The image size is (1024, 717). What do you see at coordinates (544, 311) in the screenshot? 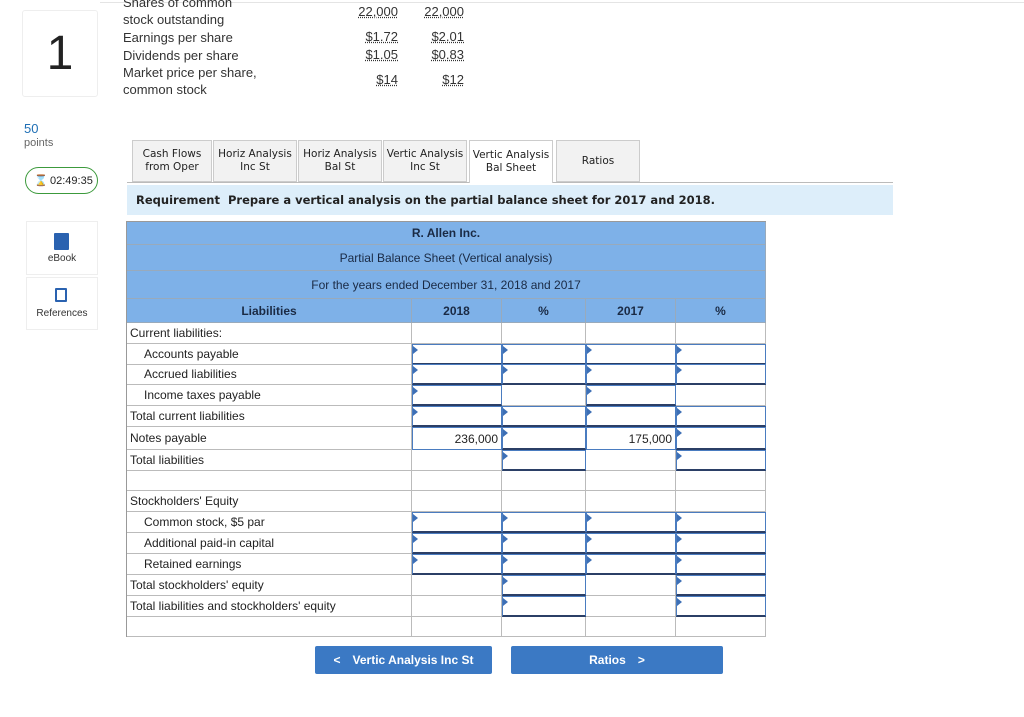
I see `column-header: %` at bounding box center [544, 311].